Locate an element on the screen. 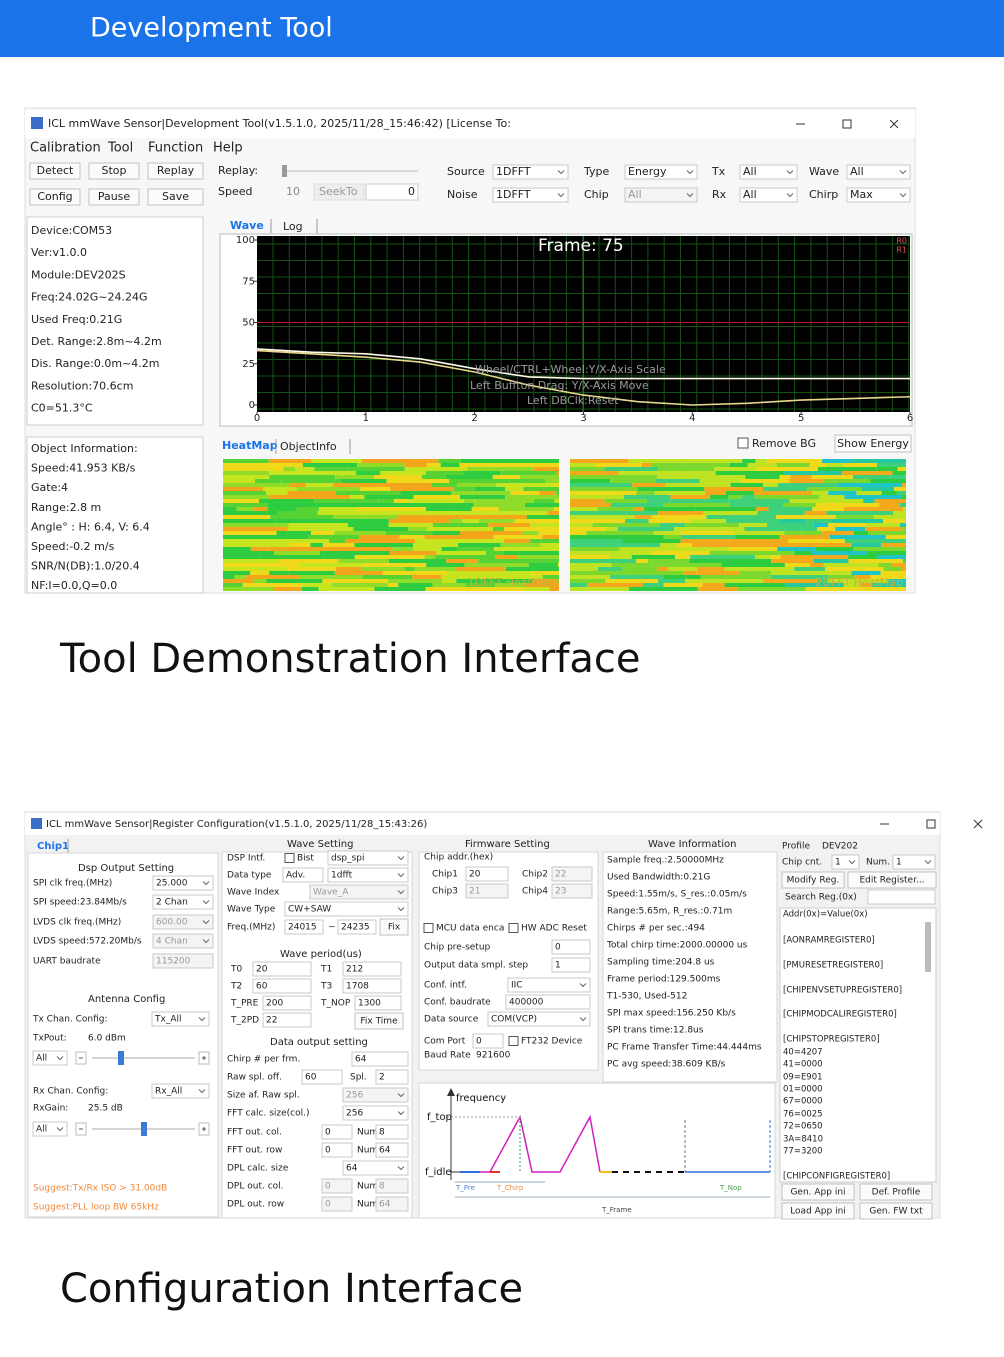 The width and height of the screenshot is (1004, 1357). button-label: Fix is located at coordinates (394, 928).